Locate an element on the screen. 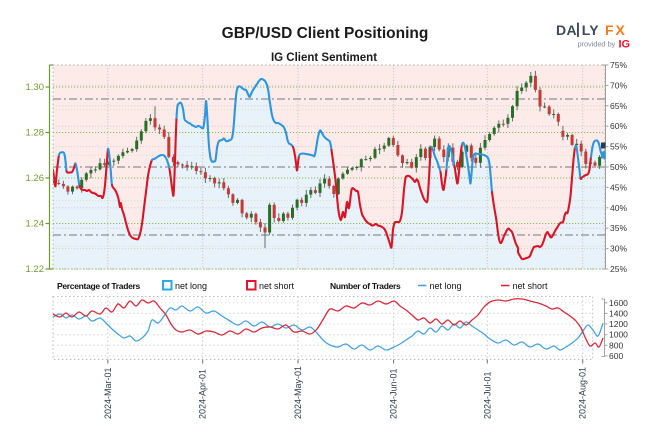 This screenshot has width=661, height=442. svg-text: 800 is located at coordinates (616, 345).